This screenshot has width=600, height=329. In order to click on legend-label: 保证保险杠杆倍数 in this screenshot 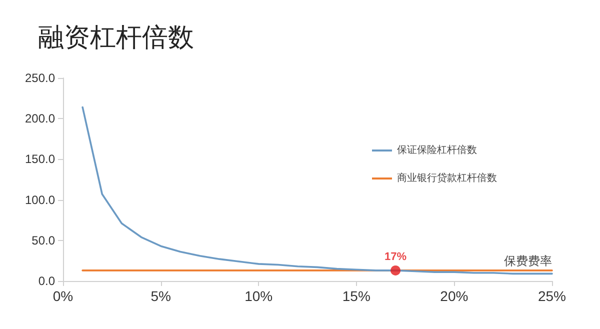, I will do `click(437, 150)`.